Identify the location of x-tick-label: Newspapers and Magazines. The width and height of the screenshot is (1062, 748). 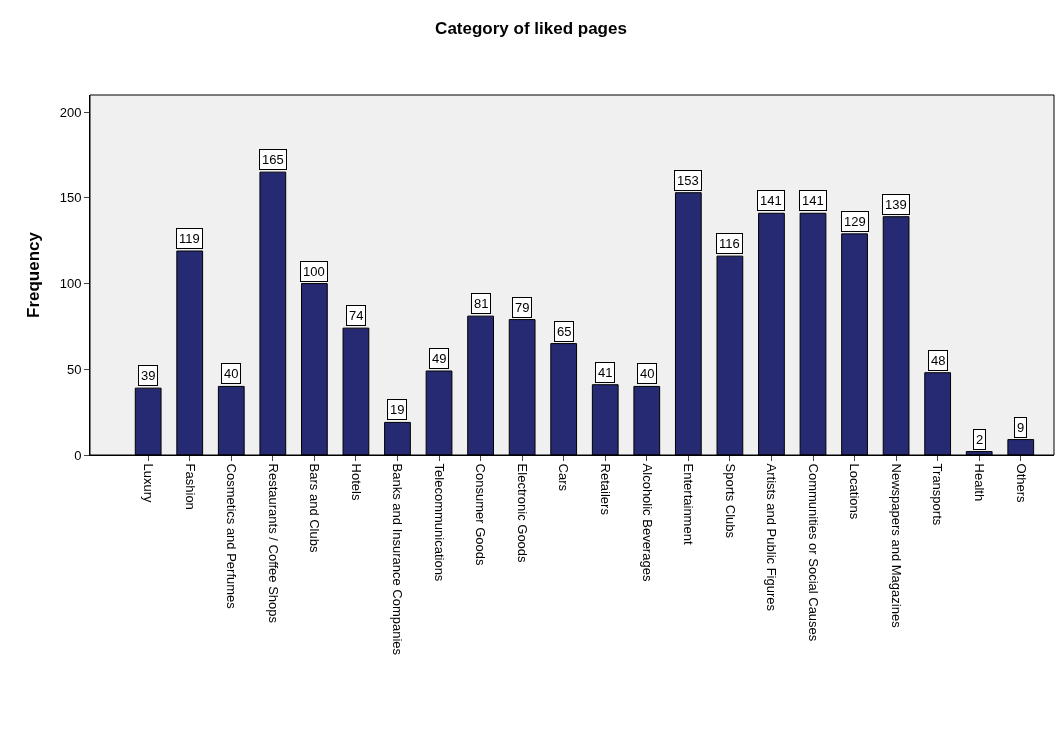
(896, 546).